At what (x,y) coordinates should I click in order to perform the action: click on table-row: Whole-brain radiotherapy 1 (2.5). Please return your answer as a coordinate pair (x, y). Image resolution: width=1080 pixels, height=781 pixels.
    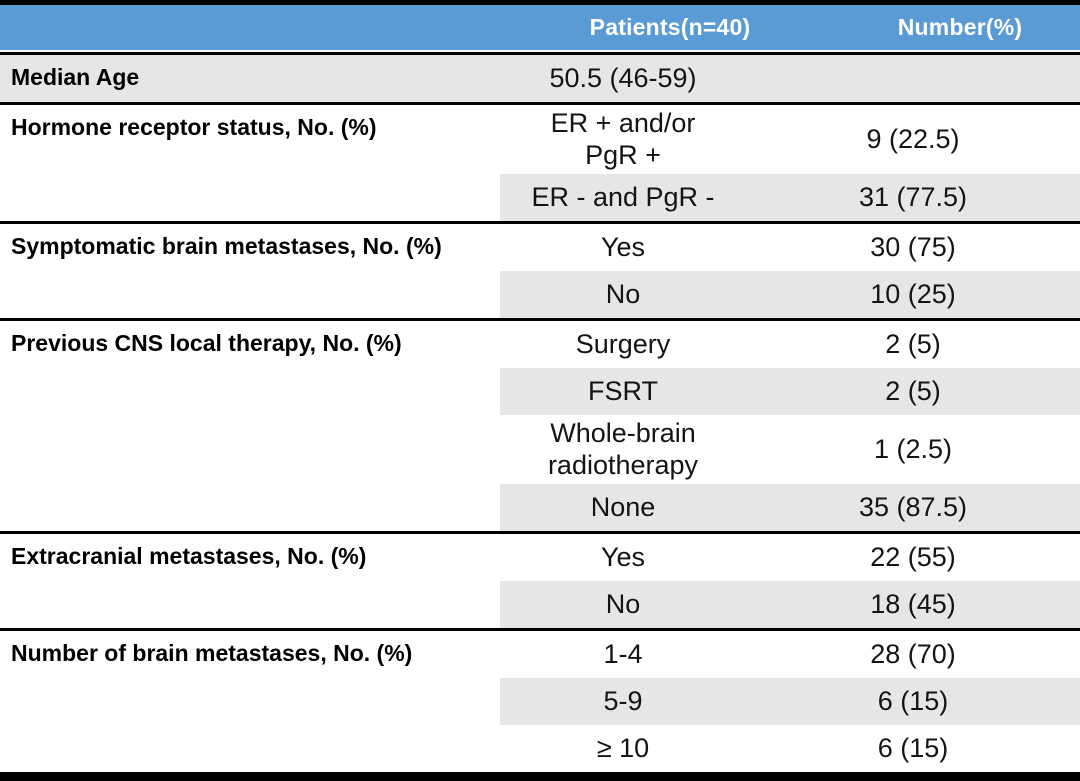
    Looking at the image, I should click on (790, 449).